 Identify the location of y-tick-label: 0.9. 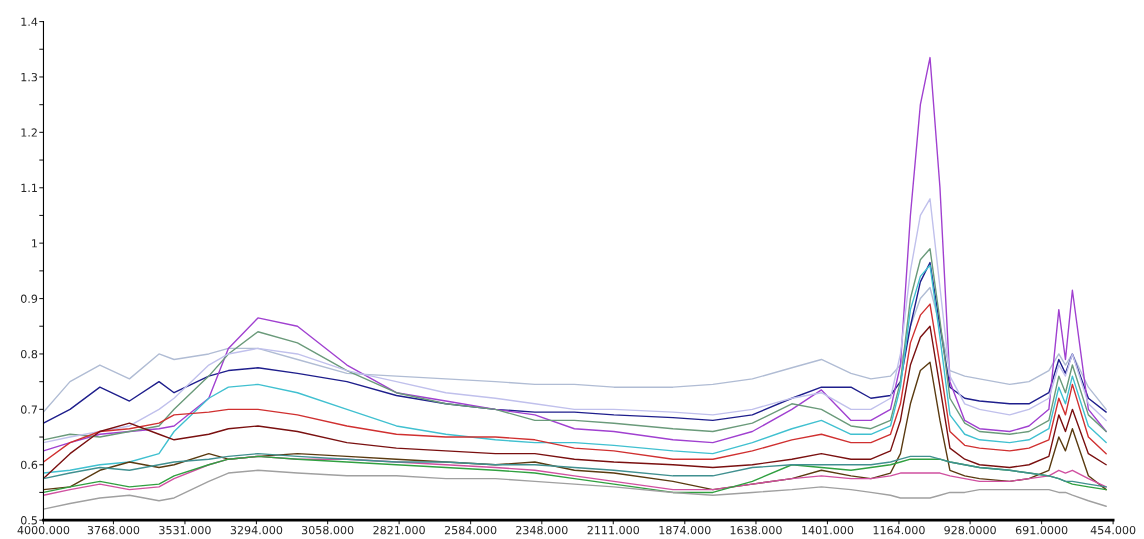
(29, 298).